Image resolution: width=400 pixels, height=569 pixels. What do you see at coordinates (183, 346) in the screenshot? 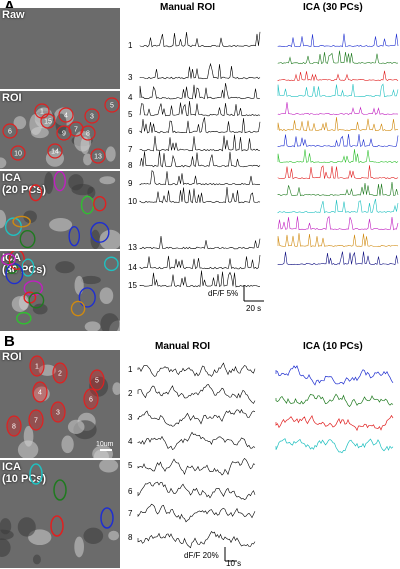
I see `panel-b-manual-title: Manual ROI` at bounding box center [183, 346].